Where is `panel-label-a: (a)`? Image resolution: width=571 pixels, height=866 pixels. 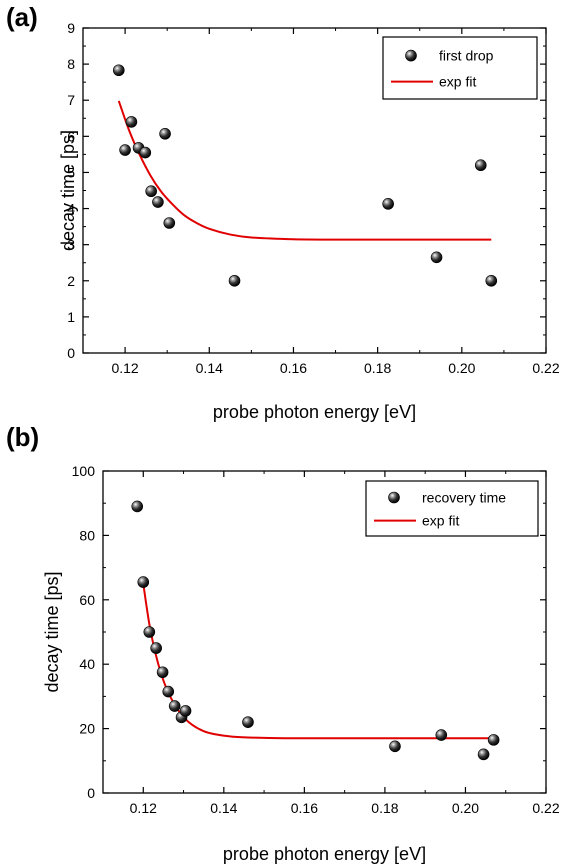
panel-label-a: (a) is located at coordinates (22, 17).